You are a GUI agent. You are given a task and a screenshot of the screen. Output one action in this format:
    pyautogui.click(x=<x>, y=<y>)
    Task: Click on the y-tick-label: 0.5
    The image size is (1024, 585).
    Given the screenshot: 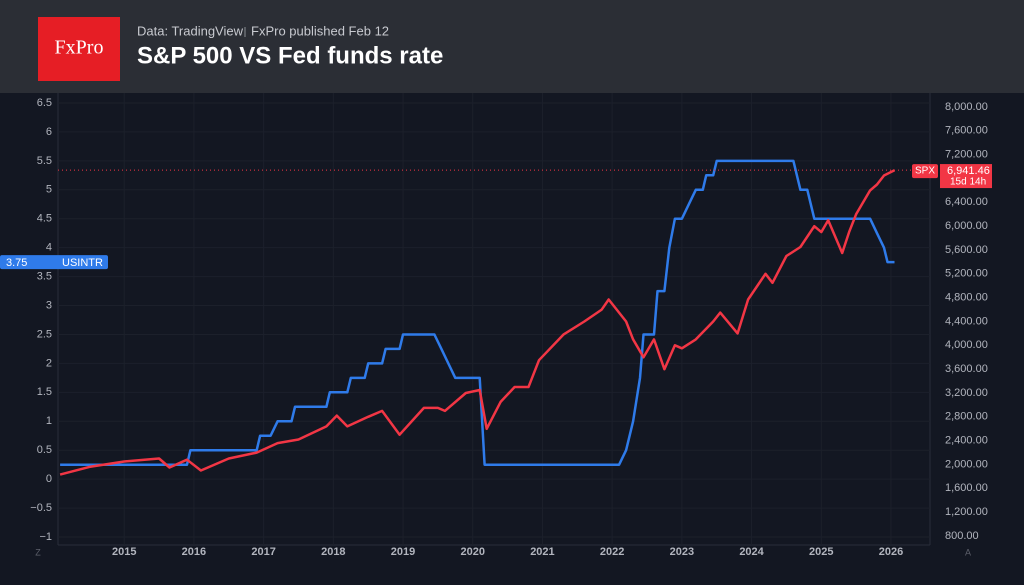 What is the action you would take?
    pyautogui.click(x=44, y=450)
    